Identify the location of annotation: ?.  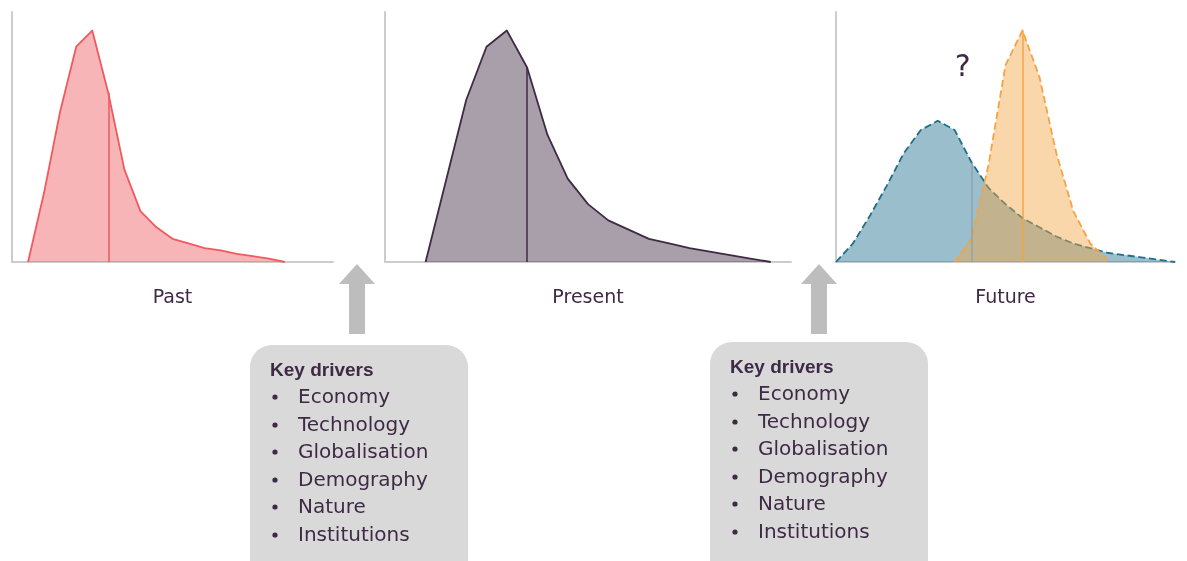
(962, 65).